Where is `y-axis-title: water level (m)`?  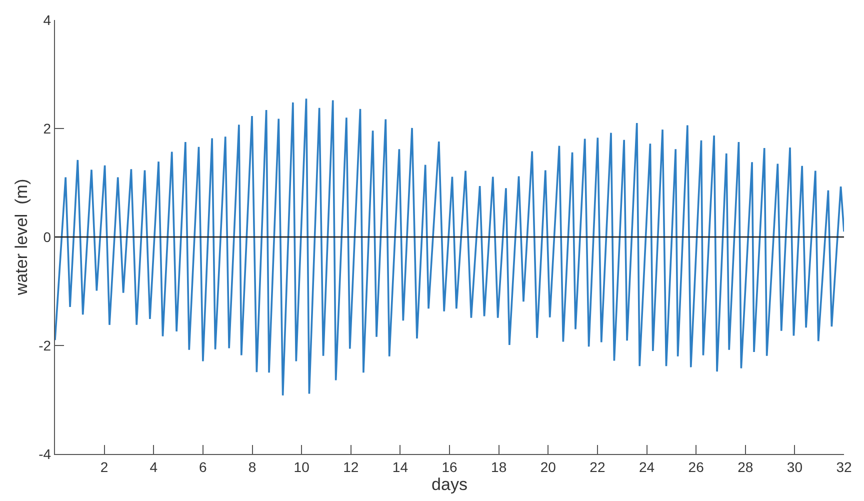
y-axis-title: water level (m) is located at coordinates (22, 237).